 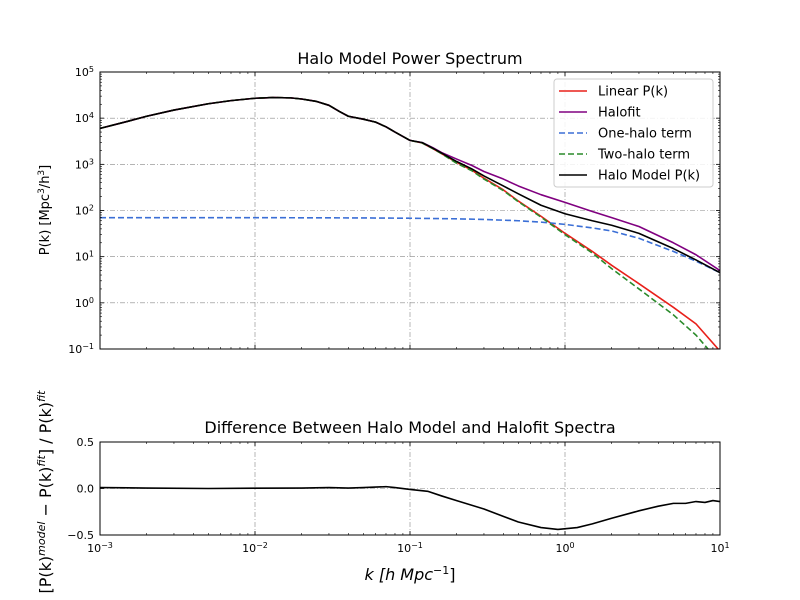 What do you see at coordinates (645, 134) in the screenshot?
I see `legend-label: One-halo term` at bounding box center [645, 134].